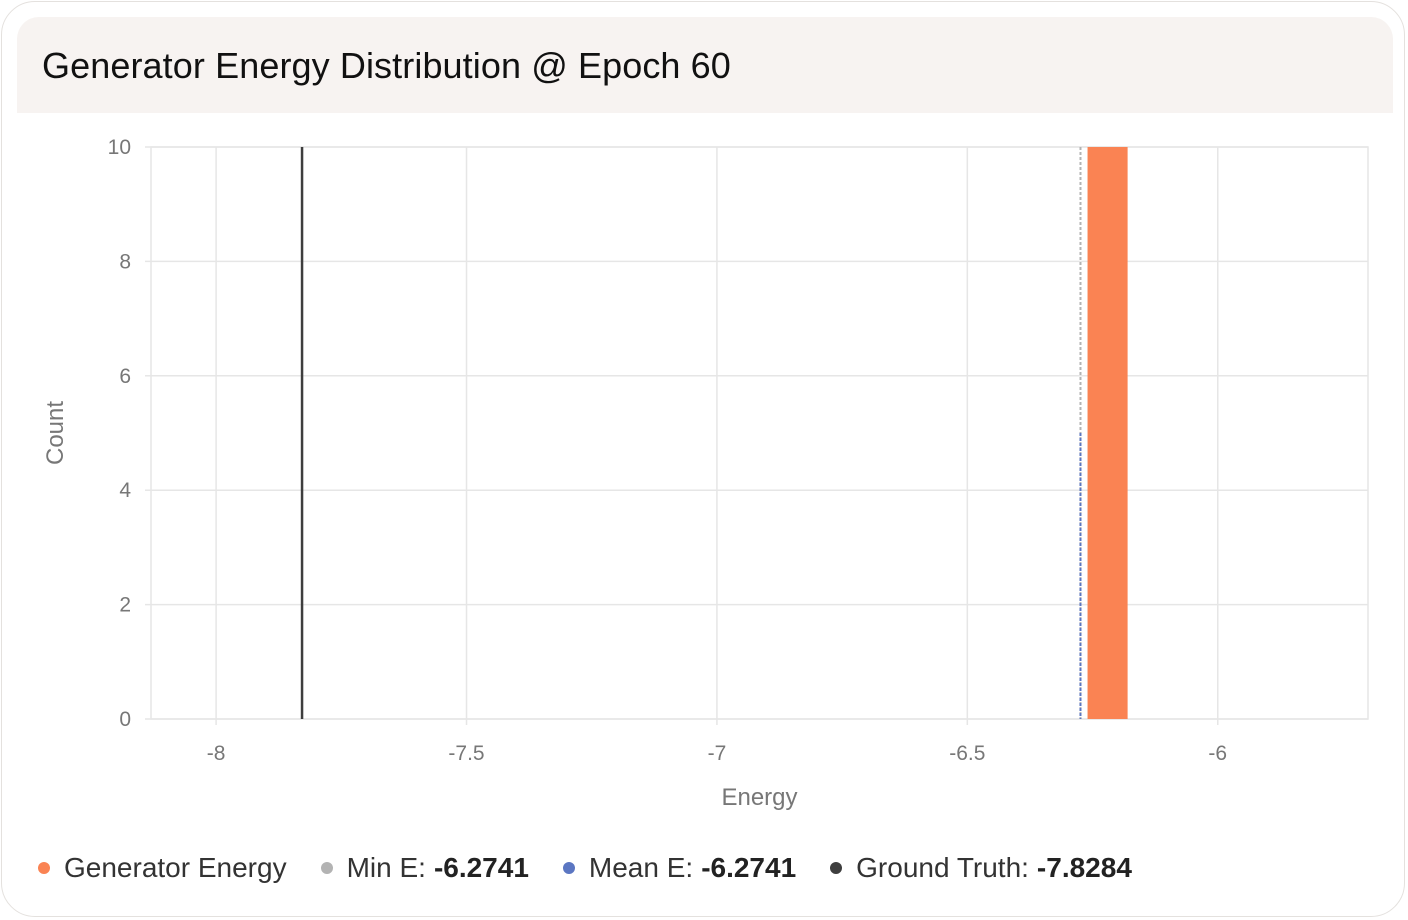 The height and width of the screenshot is (920, 1408). What do you see at coordinates (641, 867) in the screenshot?
I see `legend-label: Mean E:` at bounding box center [641, 867].